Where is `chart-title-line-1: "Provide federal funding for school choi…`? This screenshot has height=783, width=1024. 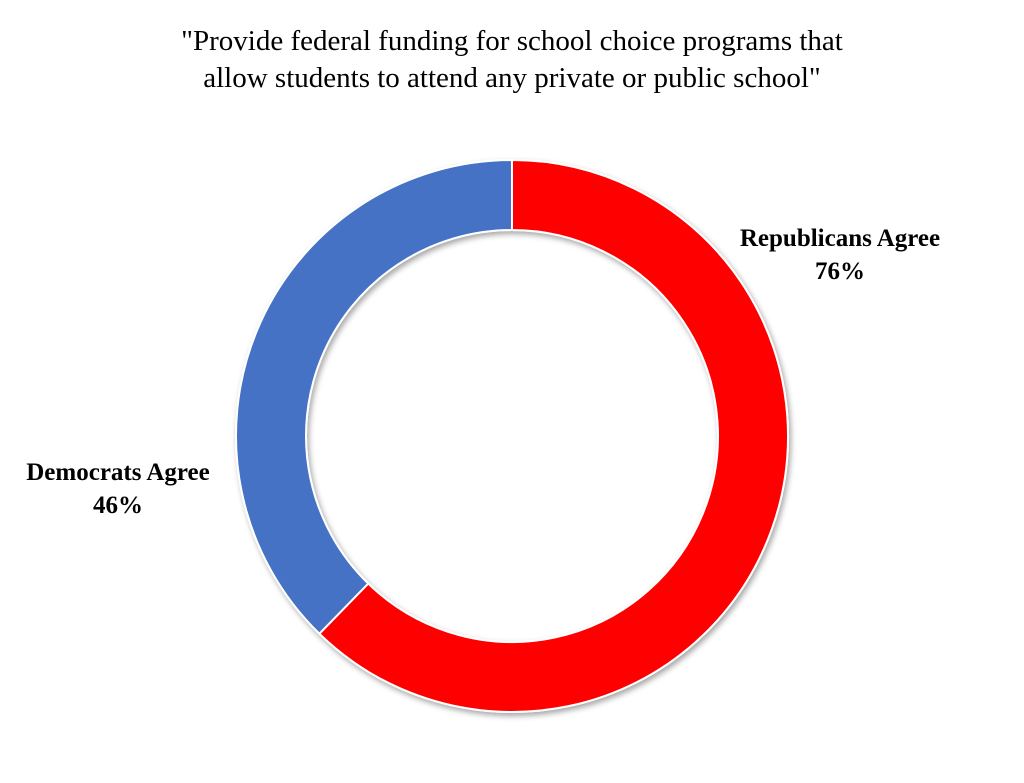
chart-title-line-1: "Provide federal funding for school choi… is located at coordinates (512, 41).